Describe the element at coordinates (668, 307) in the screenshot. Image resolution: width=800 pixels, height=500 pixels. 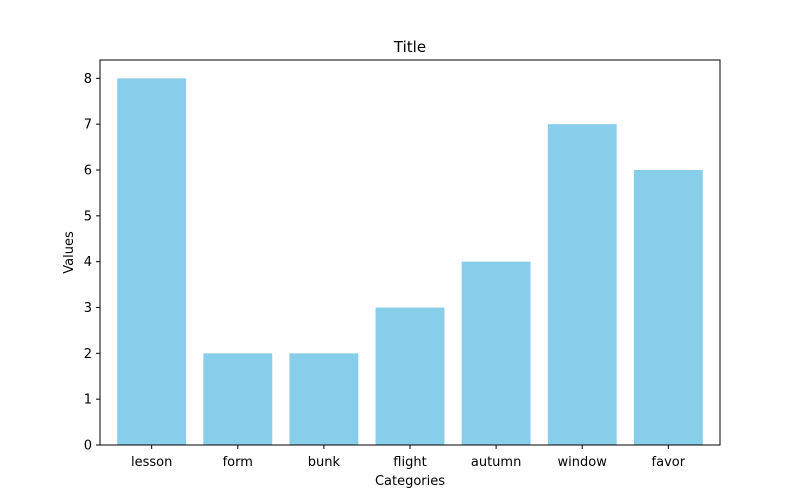
I see `bar-favor` at that location.